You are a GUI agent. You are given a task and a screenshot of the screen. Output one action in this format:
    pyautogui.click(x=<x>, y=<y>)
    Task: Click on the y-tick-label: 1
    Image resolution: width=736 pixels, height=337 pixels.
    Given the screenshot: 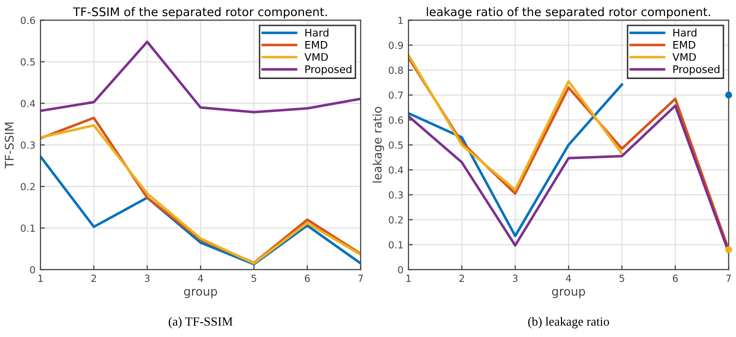 What is the action you would take?
    pyautogui.click(x=400, y=20)
    